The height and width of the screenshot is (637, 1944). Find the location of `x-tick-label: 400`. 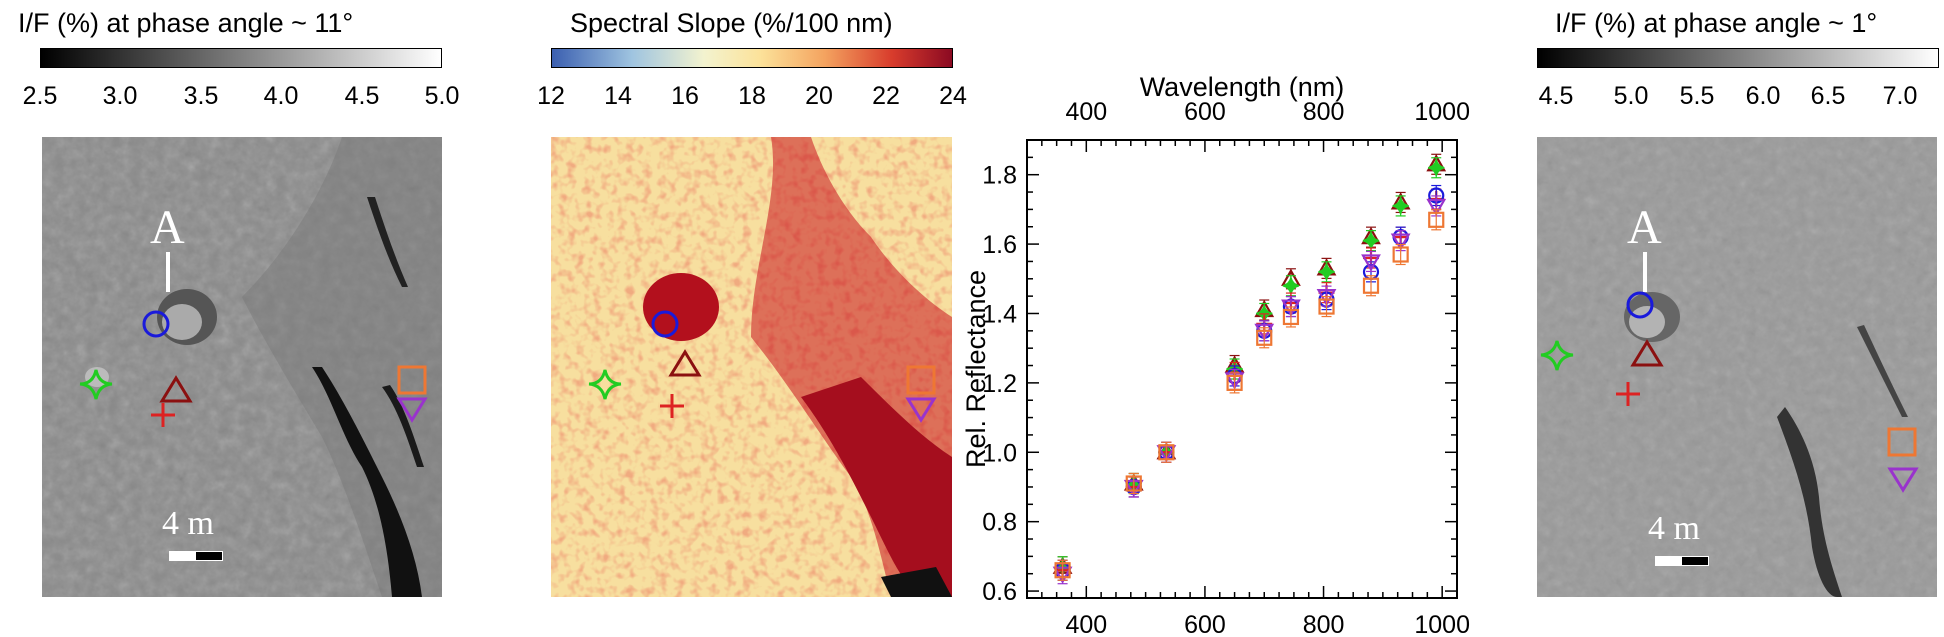

x-tick-label: 400 is located at coordinates (1086, 624).